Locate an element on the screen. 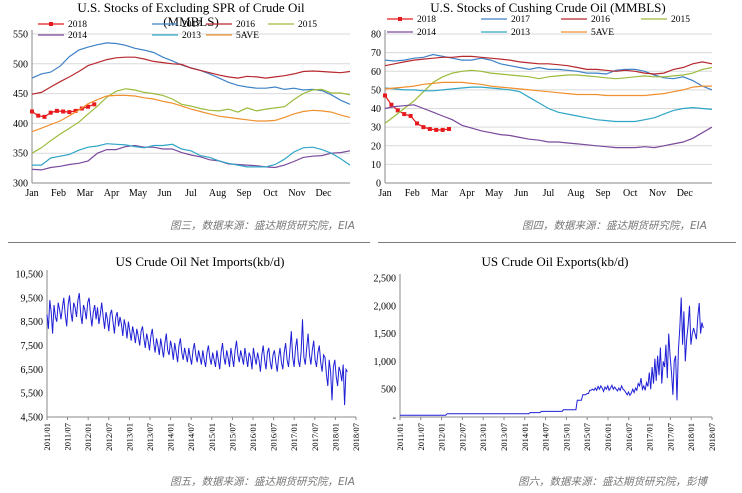 This screenshot has height=493, width=742. legend-marker is located at coordinates (400, 19).